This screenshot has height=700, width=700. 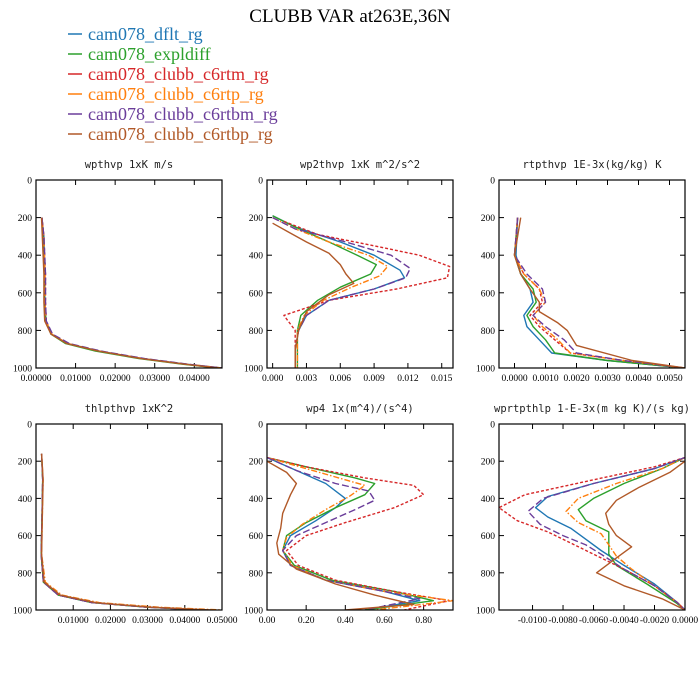 What do you see at coordinates (594, 621) in the screenshot?
I see `xtick-label-5-2: -0.0060` at bounding box center [594, 621].